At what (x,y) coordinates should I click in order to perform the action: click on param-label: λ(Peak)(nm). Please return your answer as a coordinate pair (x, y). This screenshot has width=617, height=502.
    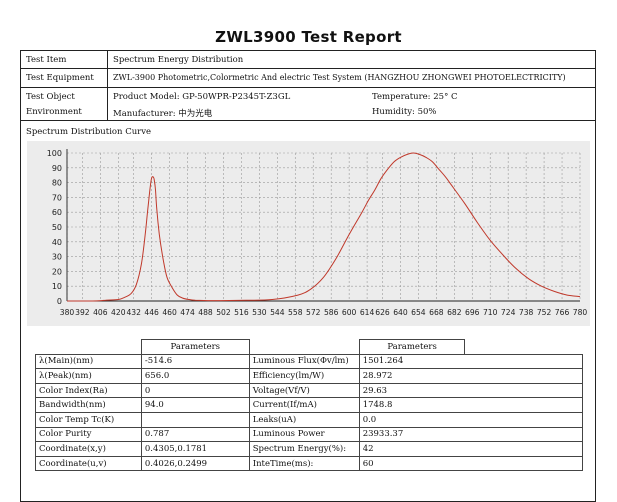
    Looking at the image, I should click on (88, 376).